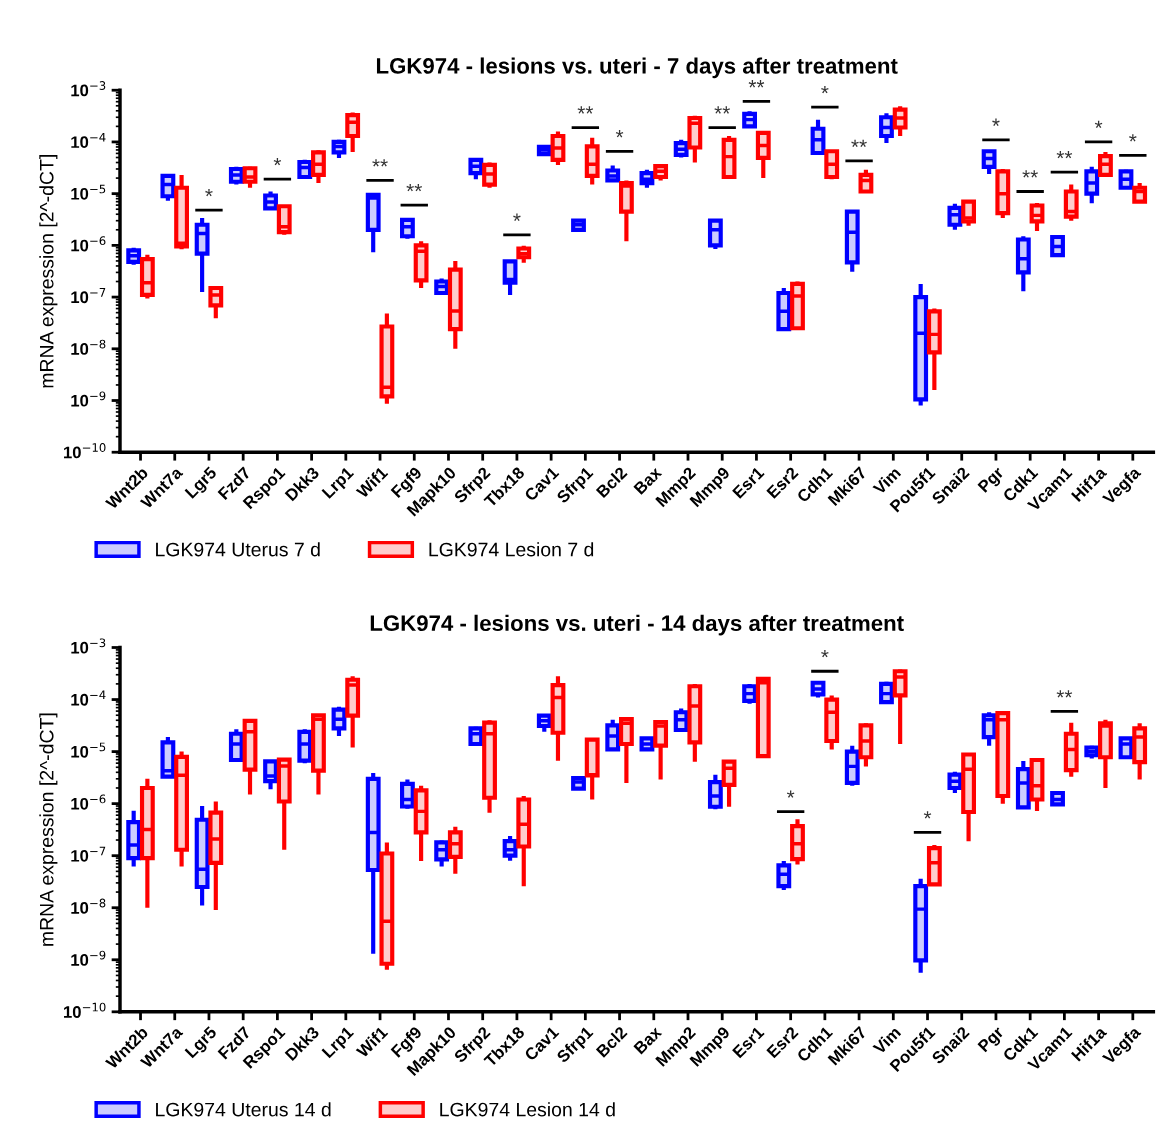  What do you see at coordinates (511, 549) in the screenshot?
I see `legend-label: LGK974 Lesion 7 d` at bounding box center [511, 549].